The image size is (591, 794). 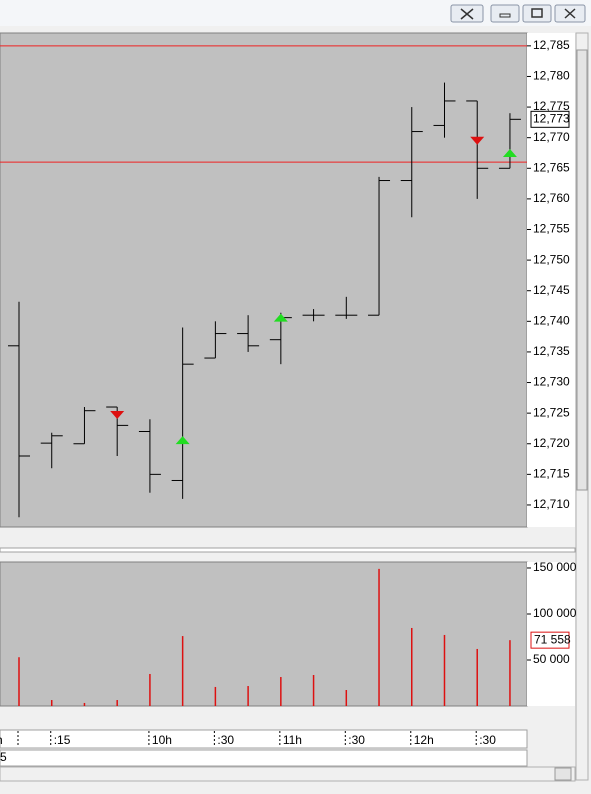 I want to click on current-price-label: 12,773, so click(x=551, y=118).